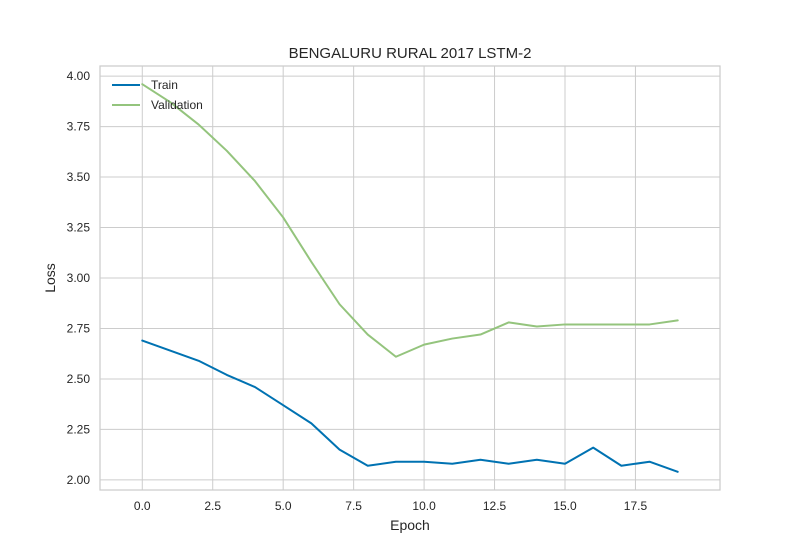 Image resolution: width=800 pixels, height=550 pixels. What do you see at coordinates (424, 506) in the screenshot?
I see `x-tick-label: 10.0` at bounding box center [424, 506].